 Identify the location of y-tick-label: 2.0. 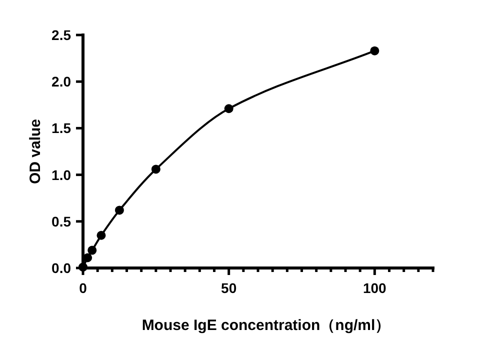
(62, 82).